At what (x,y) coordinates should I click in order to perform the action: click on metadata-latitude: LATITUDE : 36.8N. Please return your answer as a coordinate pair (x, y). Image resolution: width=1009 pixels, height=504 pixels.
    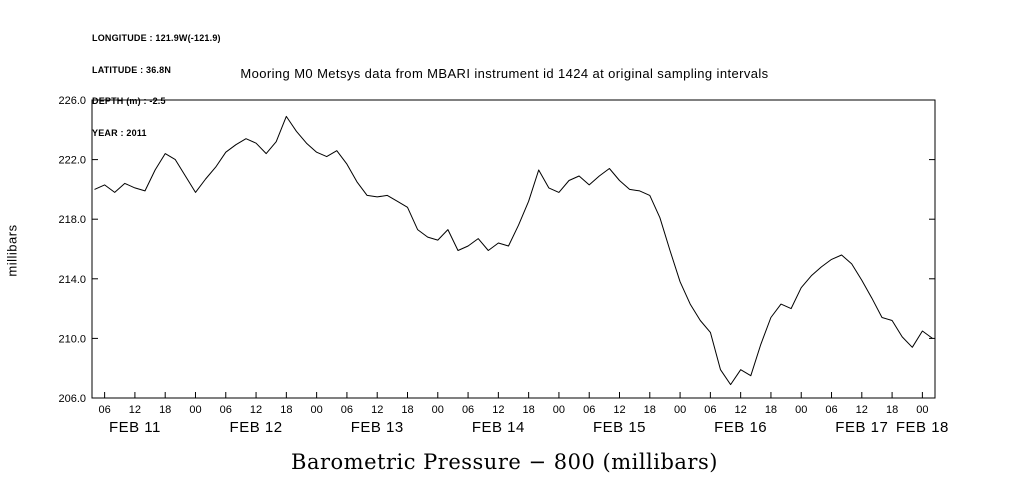
    Looking at the image, I should click on (132, 69).